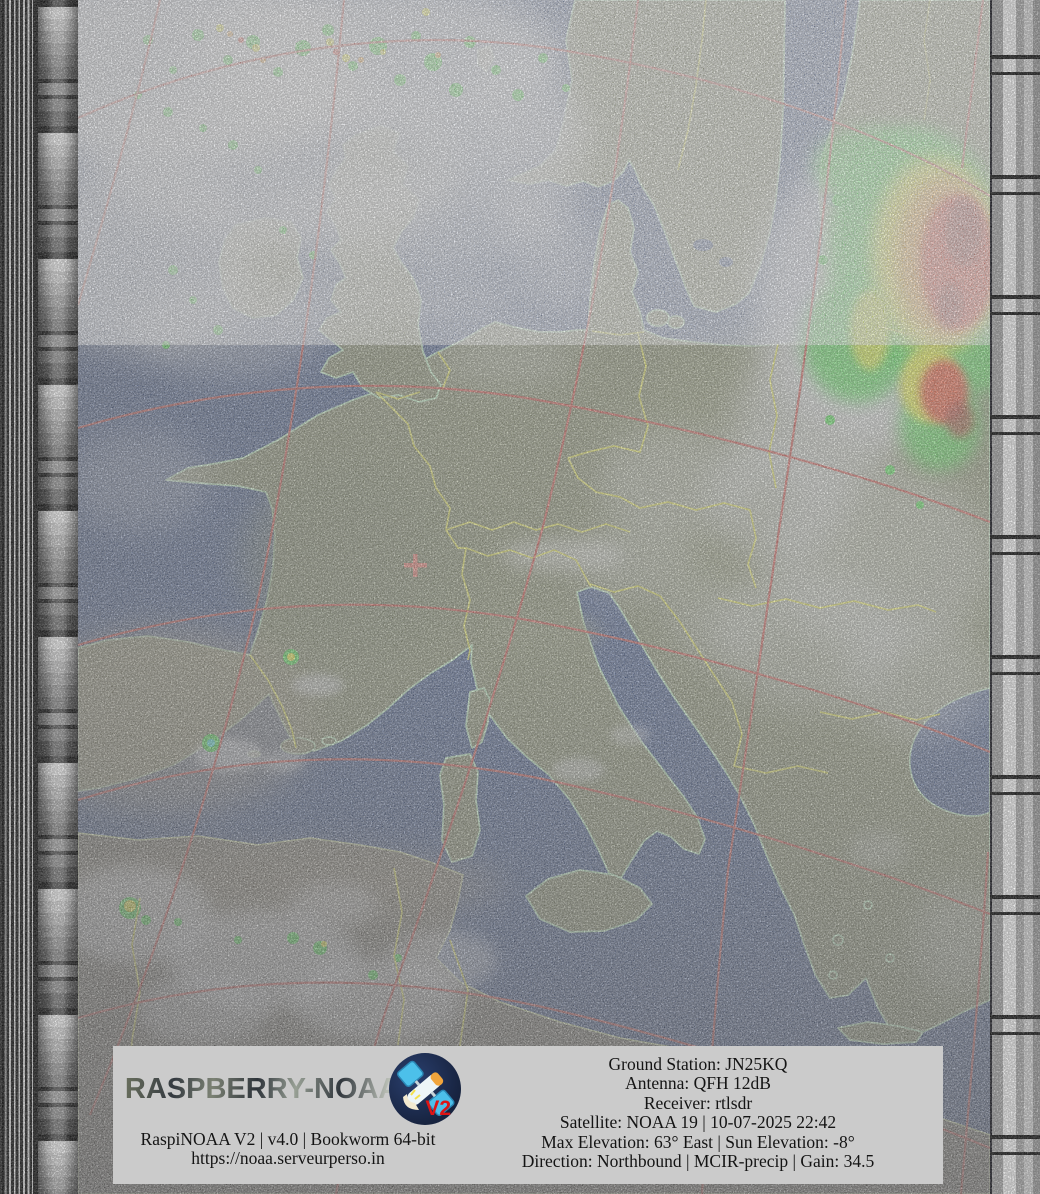  I want to click on logo-wordmark: RASPBERRY-NOAA, so click(262, 1088).